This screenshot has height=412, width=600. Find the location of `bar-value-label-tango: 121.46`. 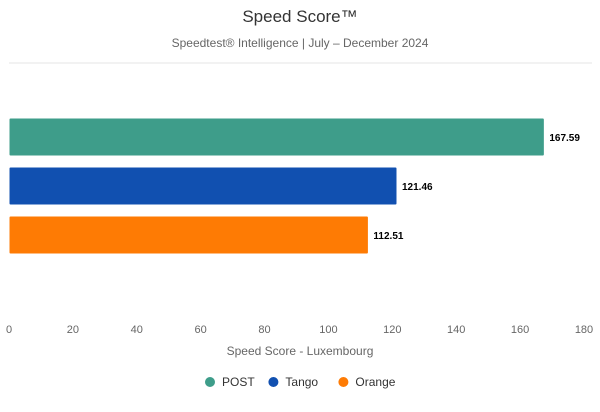

bar-value-label-tango: 121.46 is located at coordinates (417, 187).